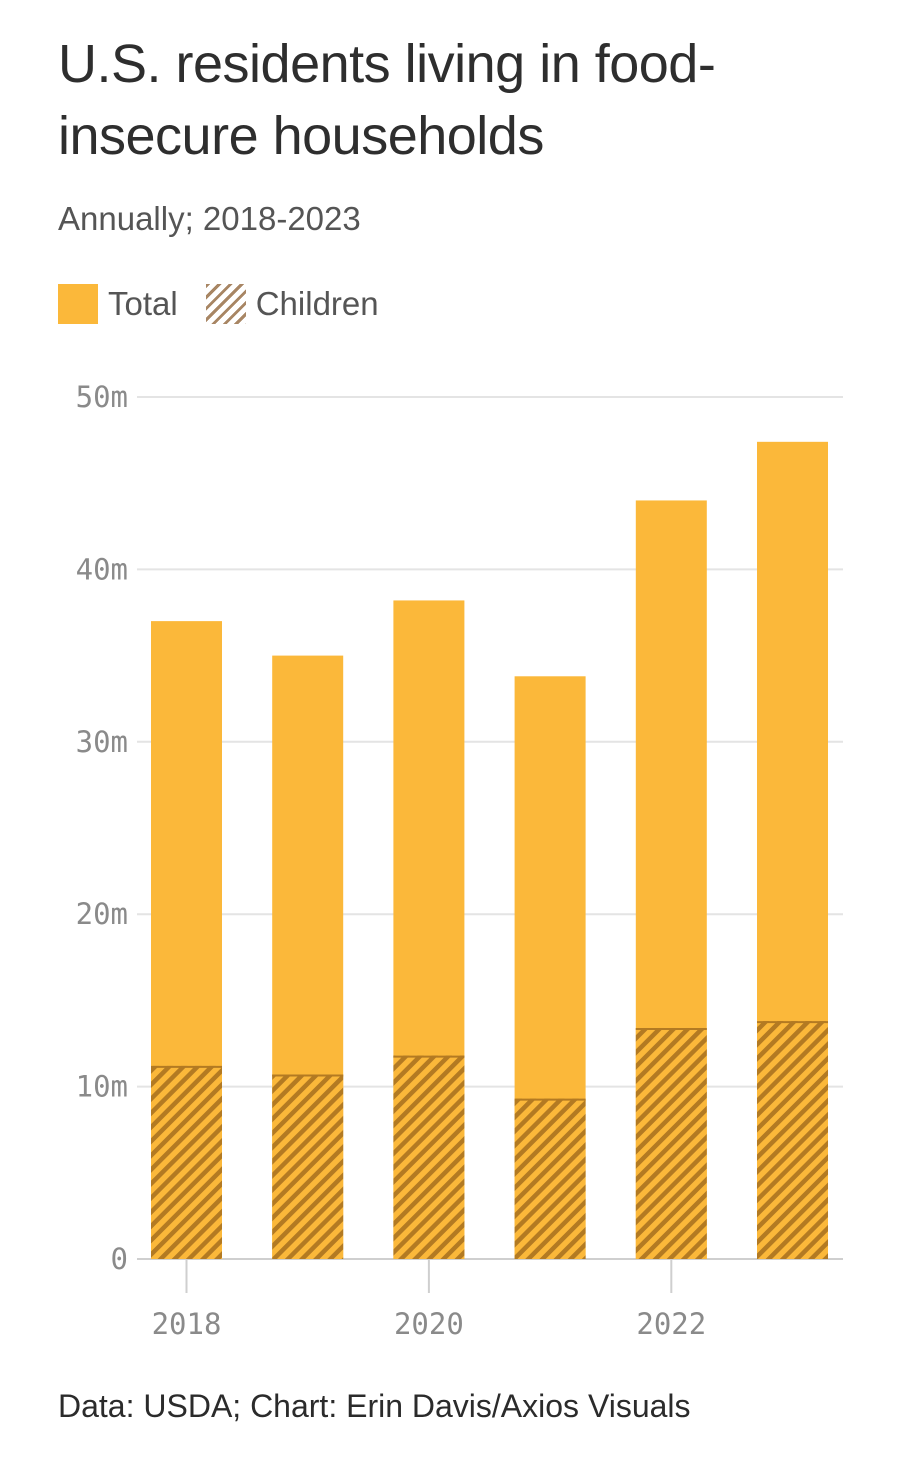  Describe the element at coordinates (671, 1143) in the screenshot. I see `bar-children-2022` at that location.